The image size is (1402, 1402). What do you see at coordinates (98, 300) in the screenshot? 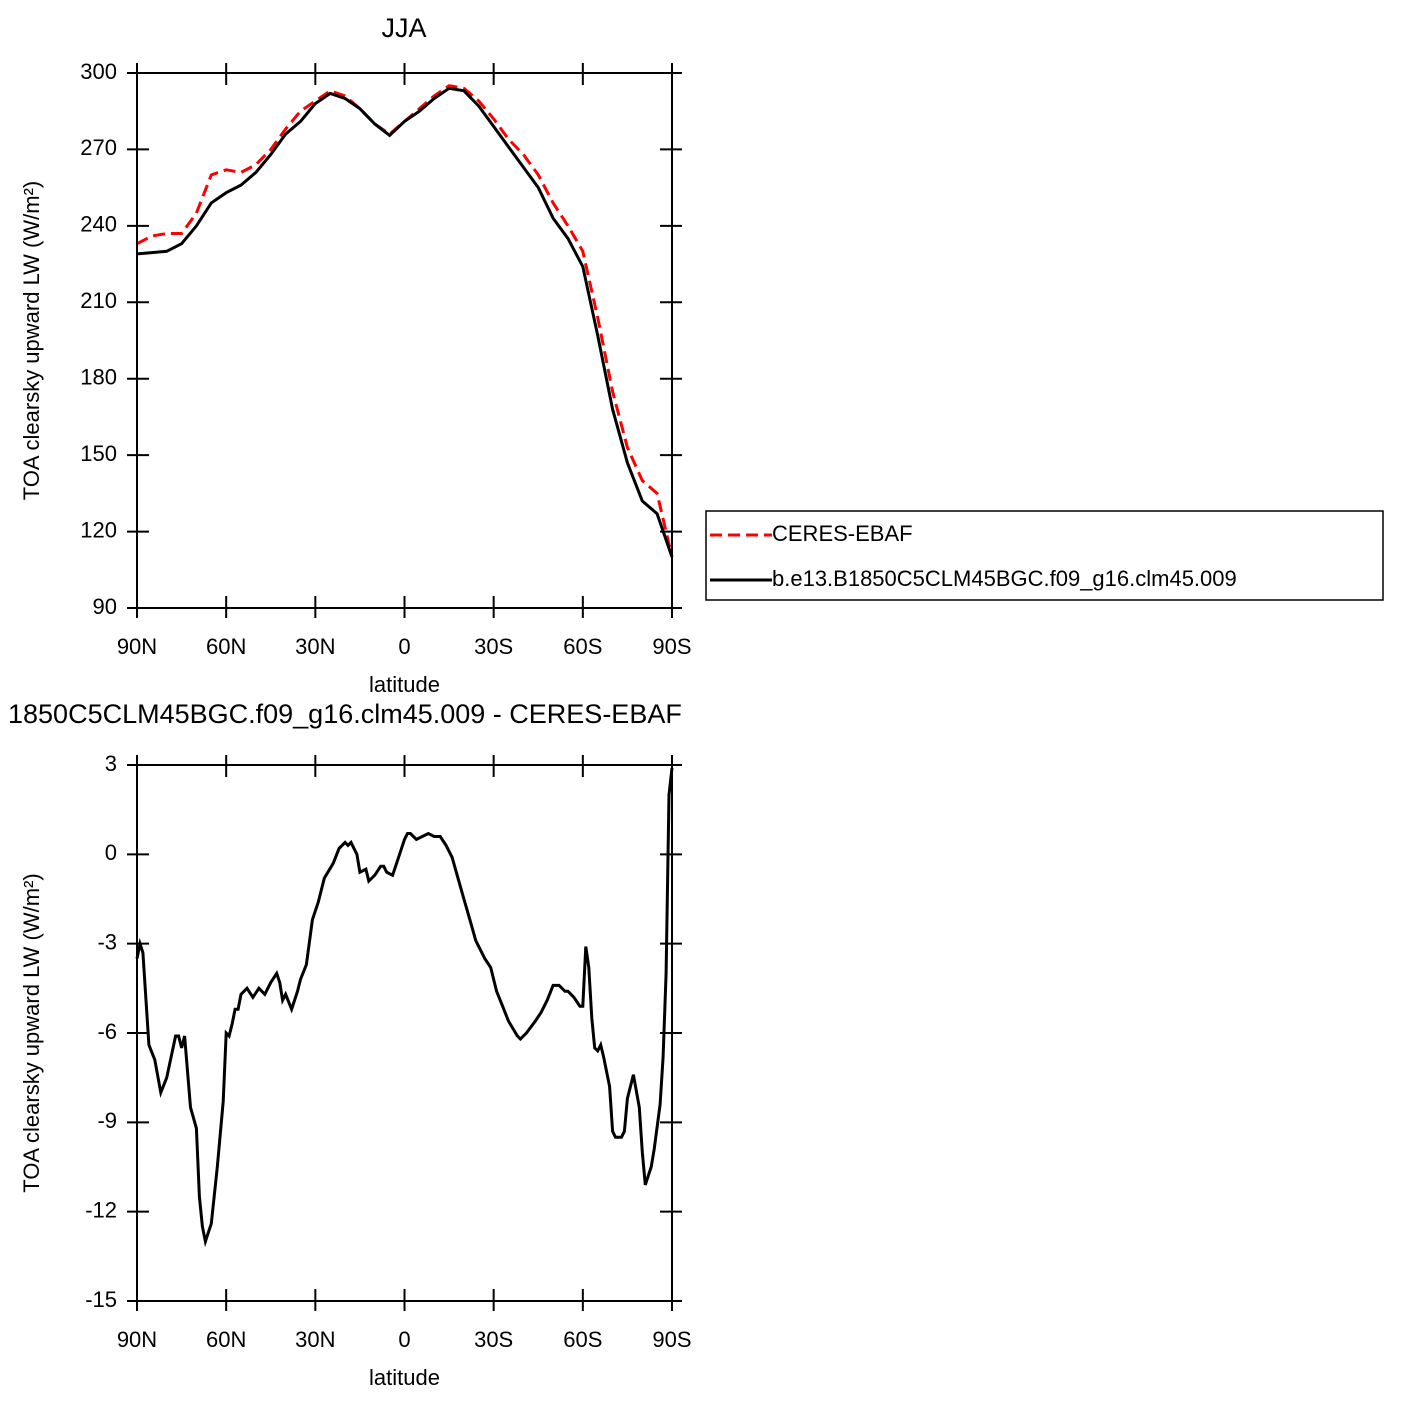
I see `y-tick-label: 210` at bounding box center [98, 300].